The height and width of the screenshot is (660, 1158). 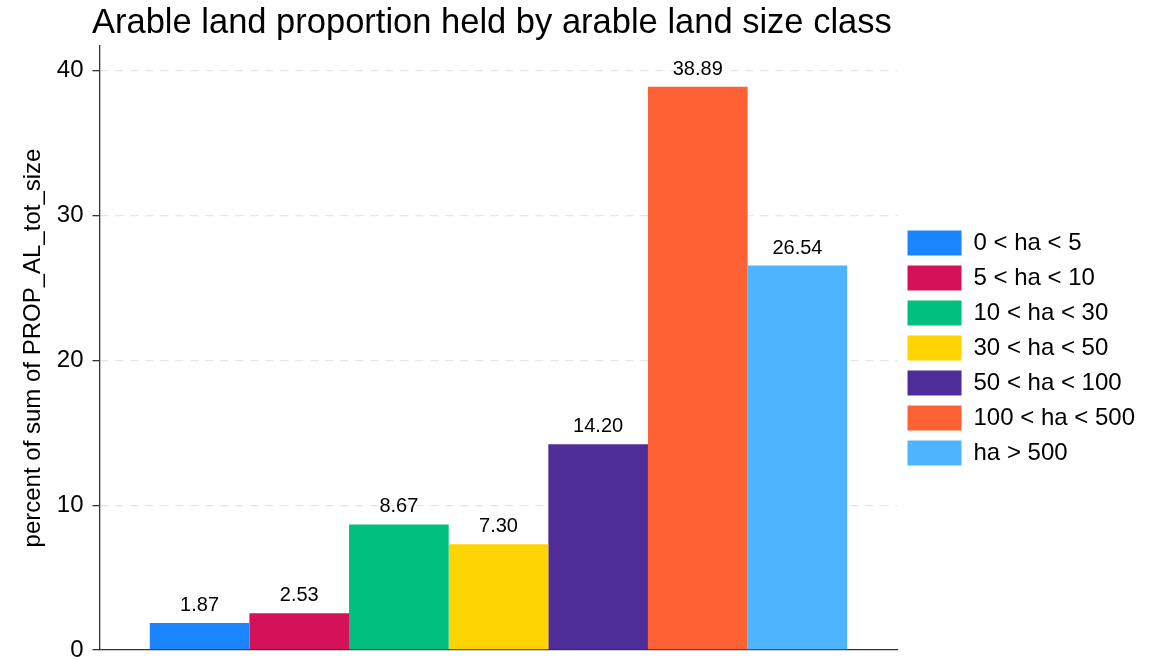 What do you see at coordinates (1047, 381) in the screenshot?
I see `legend-label: 50 < ha < 100` at bounding box center [1047, 381].